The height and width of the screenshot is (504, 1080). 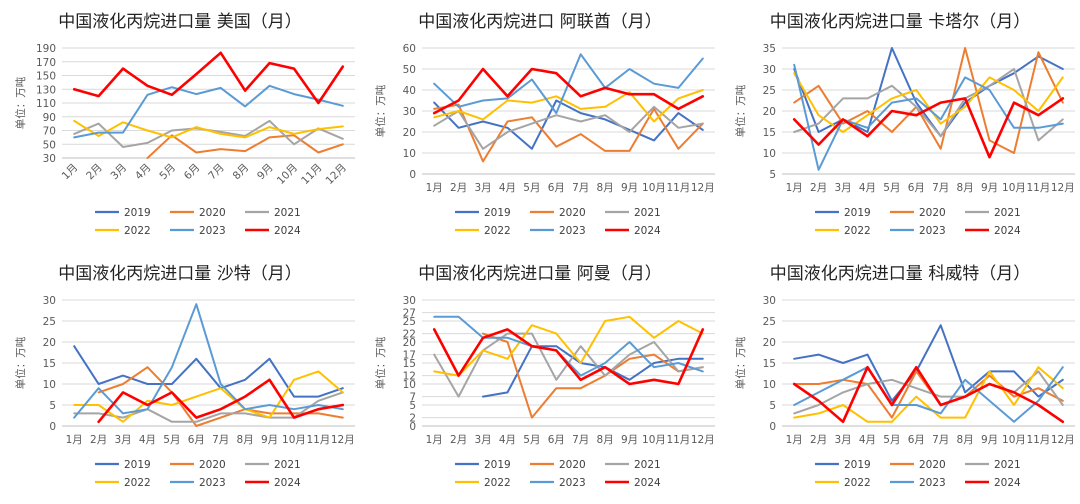 I want to click on chart-title: 中国液化丙烷进口 阿联酋（月）, so click(x=539, y=22).